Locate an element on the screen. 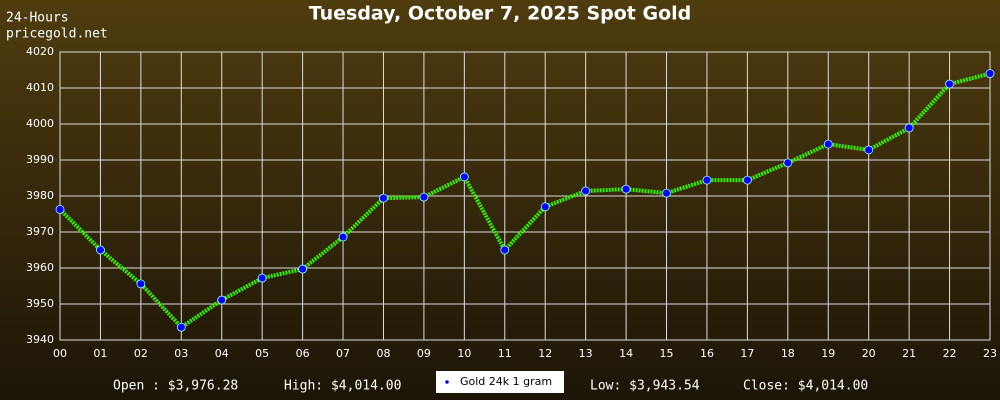 The width and height of the screenshot is (1000, 400). x-tick-label: 00 is located at coordinates (60, 353).